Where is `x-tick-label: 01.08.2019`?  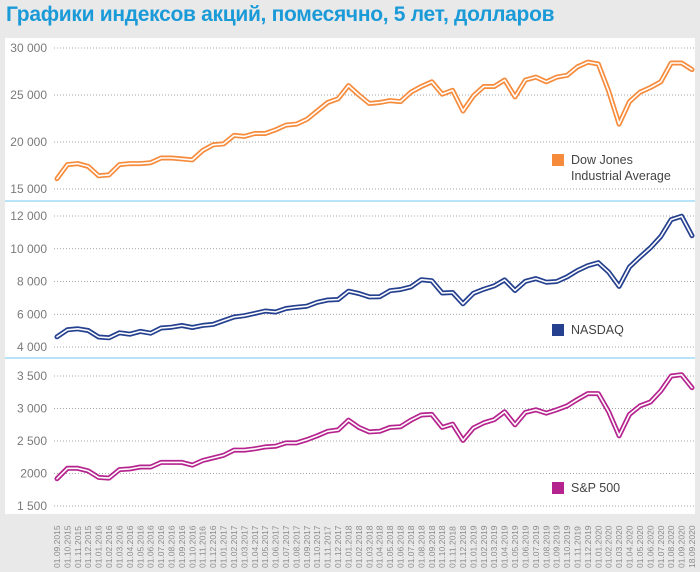 x-tick-label: 01.08.2019 is located at coordinates (546, 546).